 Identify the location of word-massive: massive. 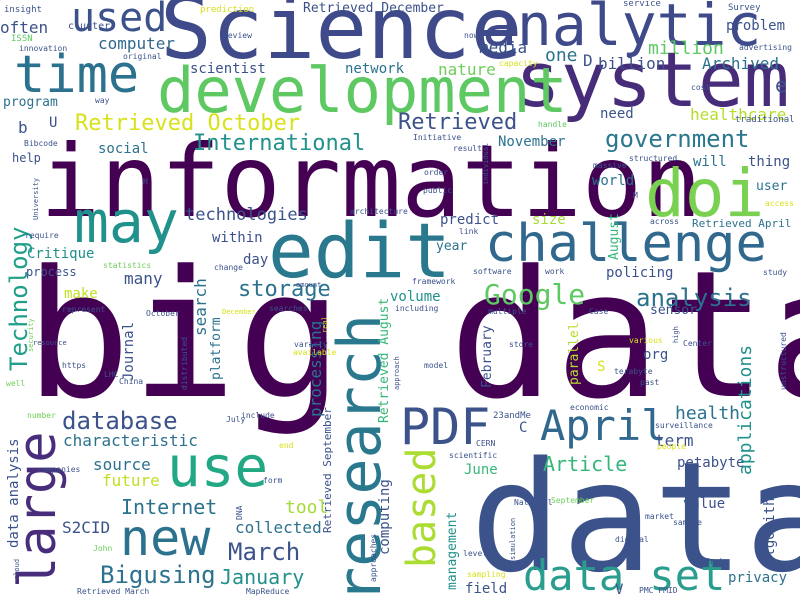
(610, 165).